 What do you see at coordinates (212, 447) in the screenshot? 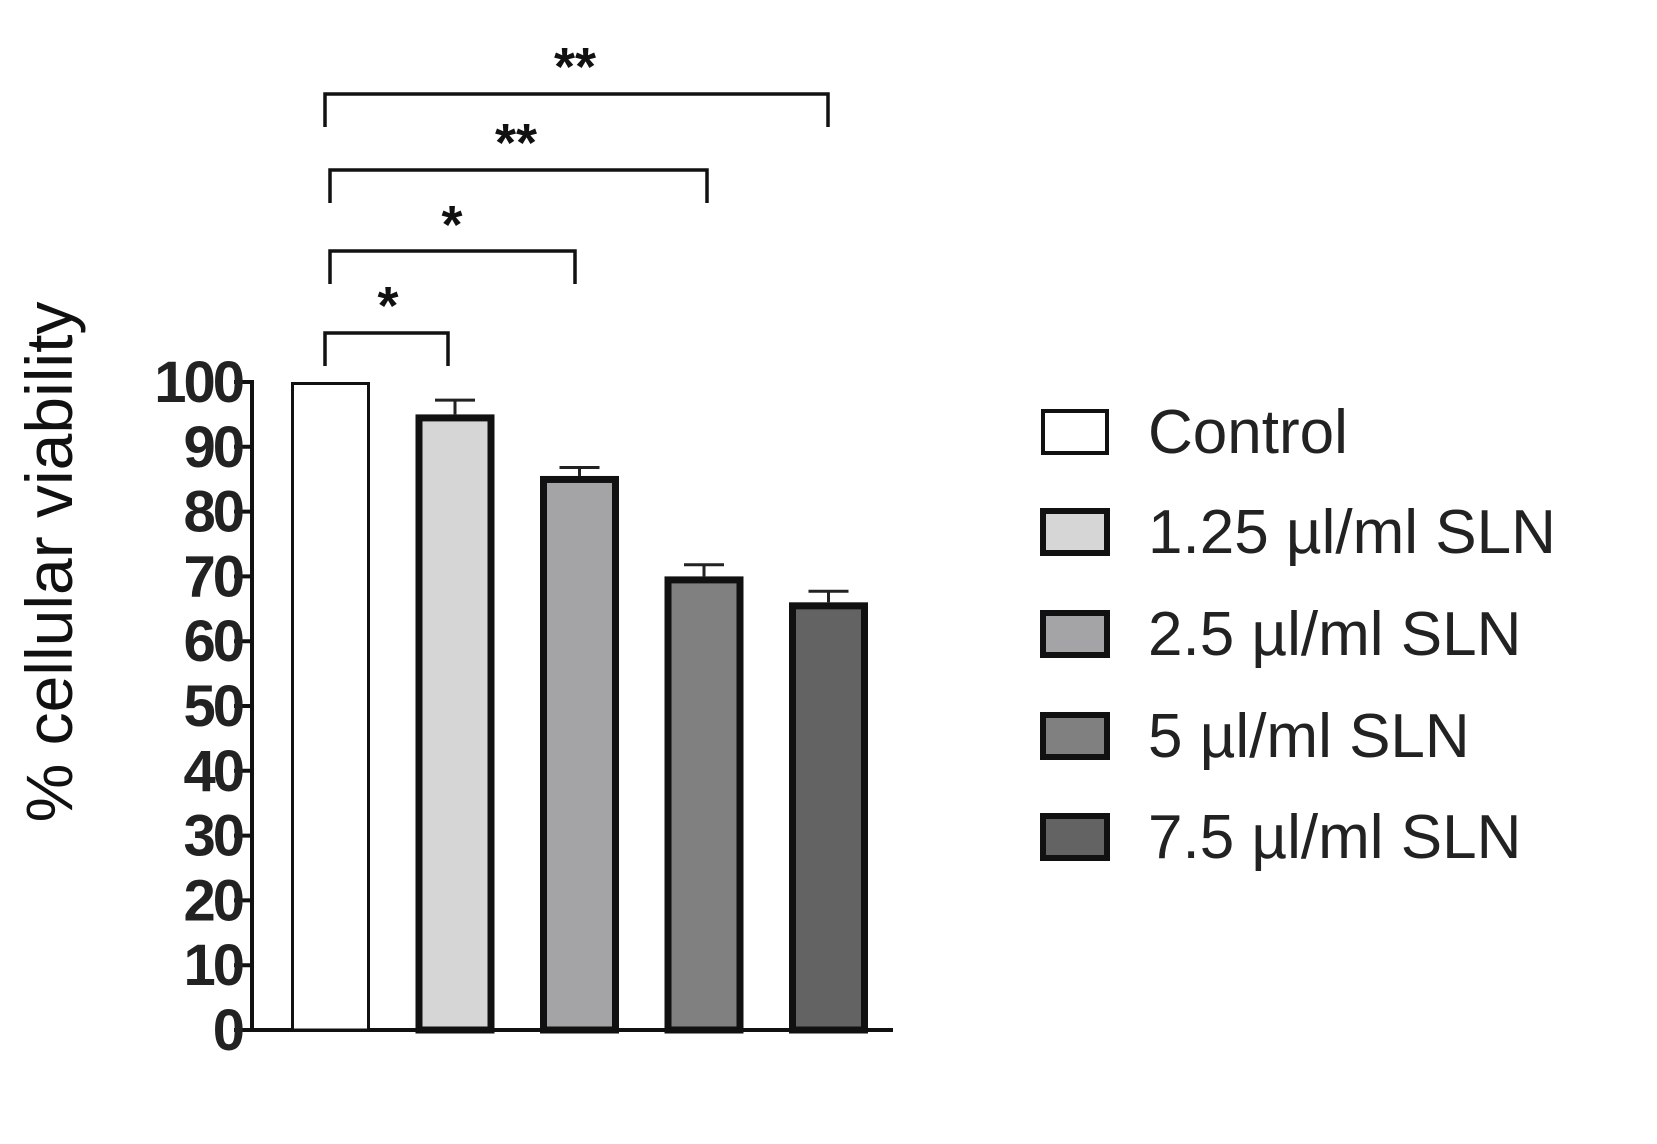
I see `y-tick-label: 90` at bounding box center [212, 447].